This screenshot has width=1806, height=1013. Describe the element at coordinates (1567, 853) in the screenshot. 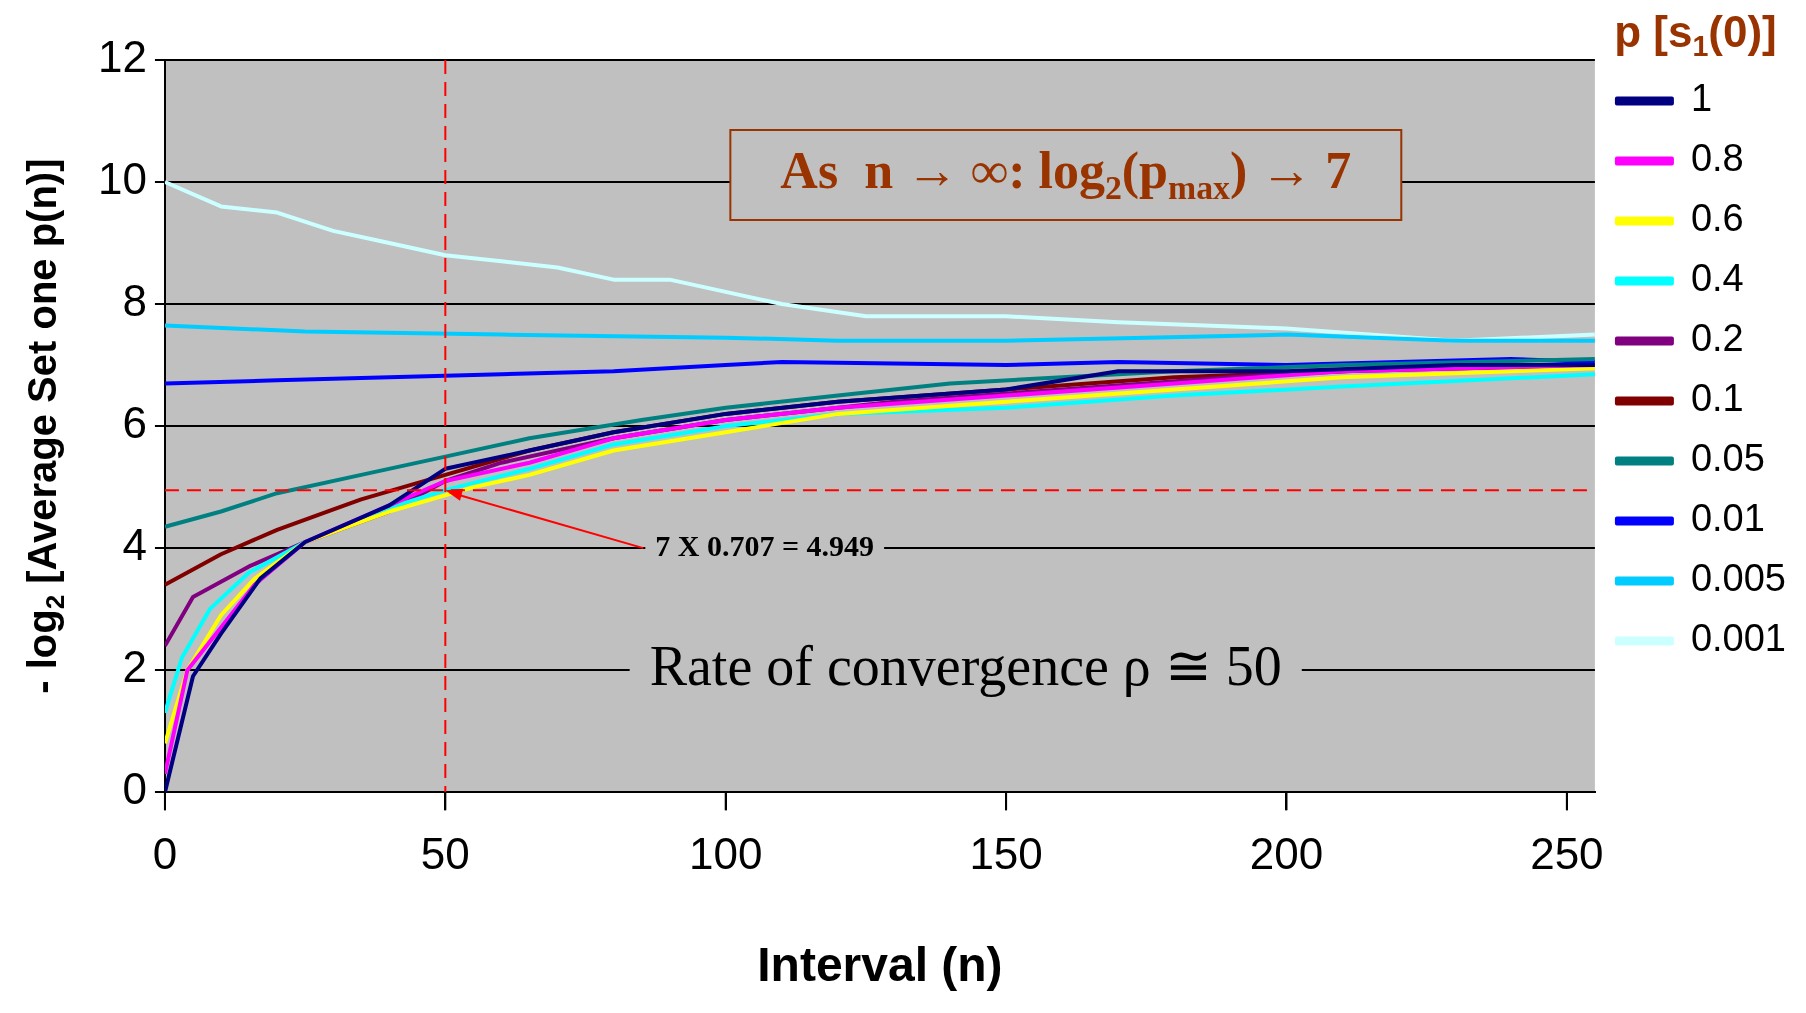

I see `x-tick-label: 250` at that location.